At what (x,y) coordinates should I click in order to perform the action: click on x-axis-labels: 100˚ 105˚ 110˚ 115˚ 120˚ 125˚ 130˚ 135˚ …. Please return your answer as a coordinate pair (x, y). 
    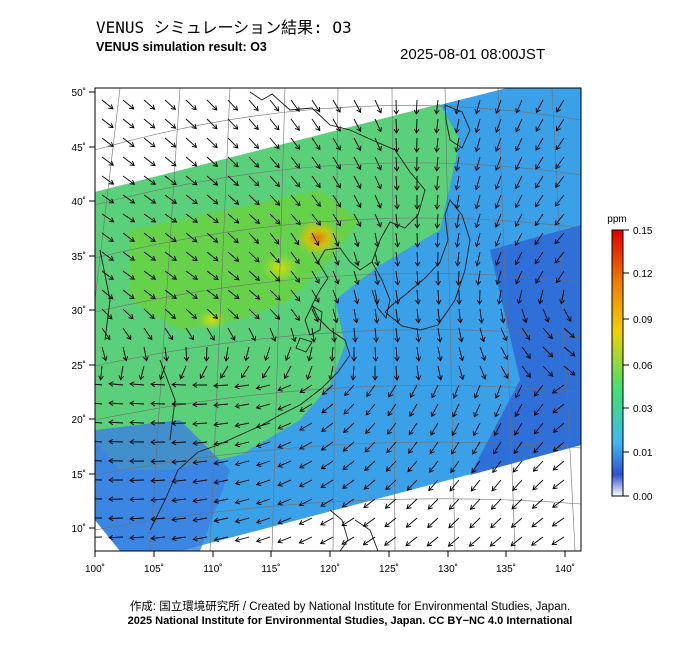
    Looking at the image, I should click on (330, 569).